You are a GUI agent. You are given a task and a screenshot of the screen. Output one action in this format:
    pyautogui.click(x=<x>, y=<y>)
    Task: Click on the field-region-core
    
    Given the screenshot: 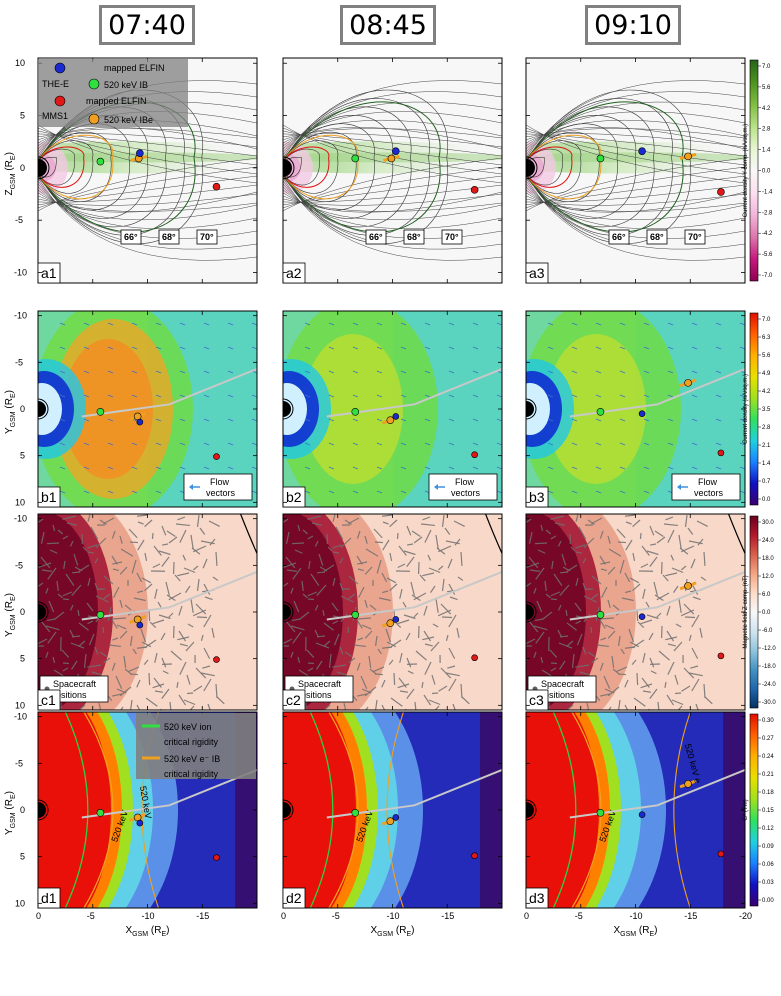 What is the action you would take?
    pyautogui.click(x=556, y=612)
    